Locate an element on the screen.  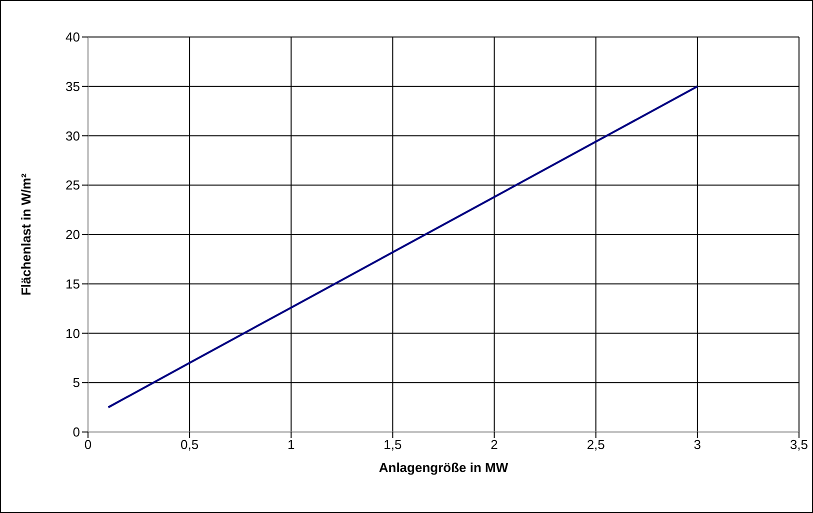
y-tick-label: 40 is located at coordinates (73, 37).